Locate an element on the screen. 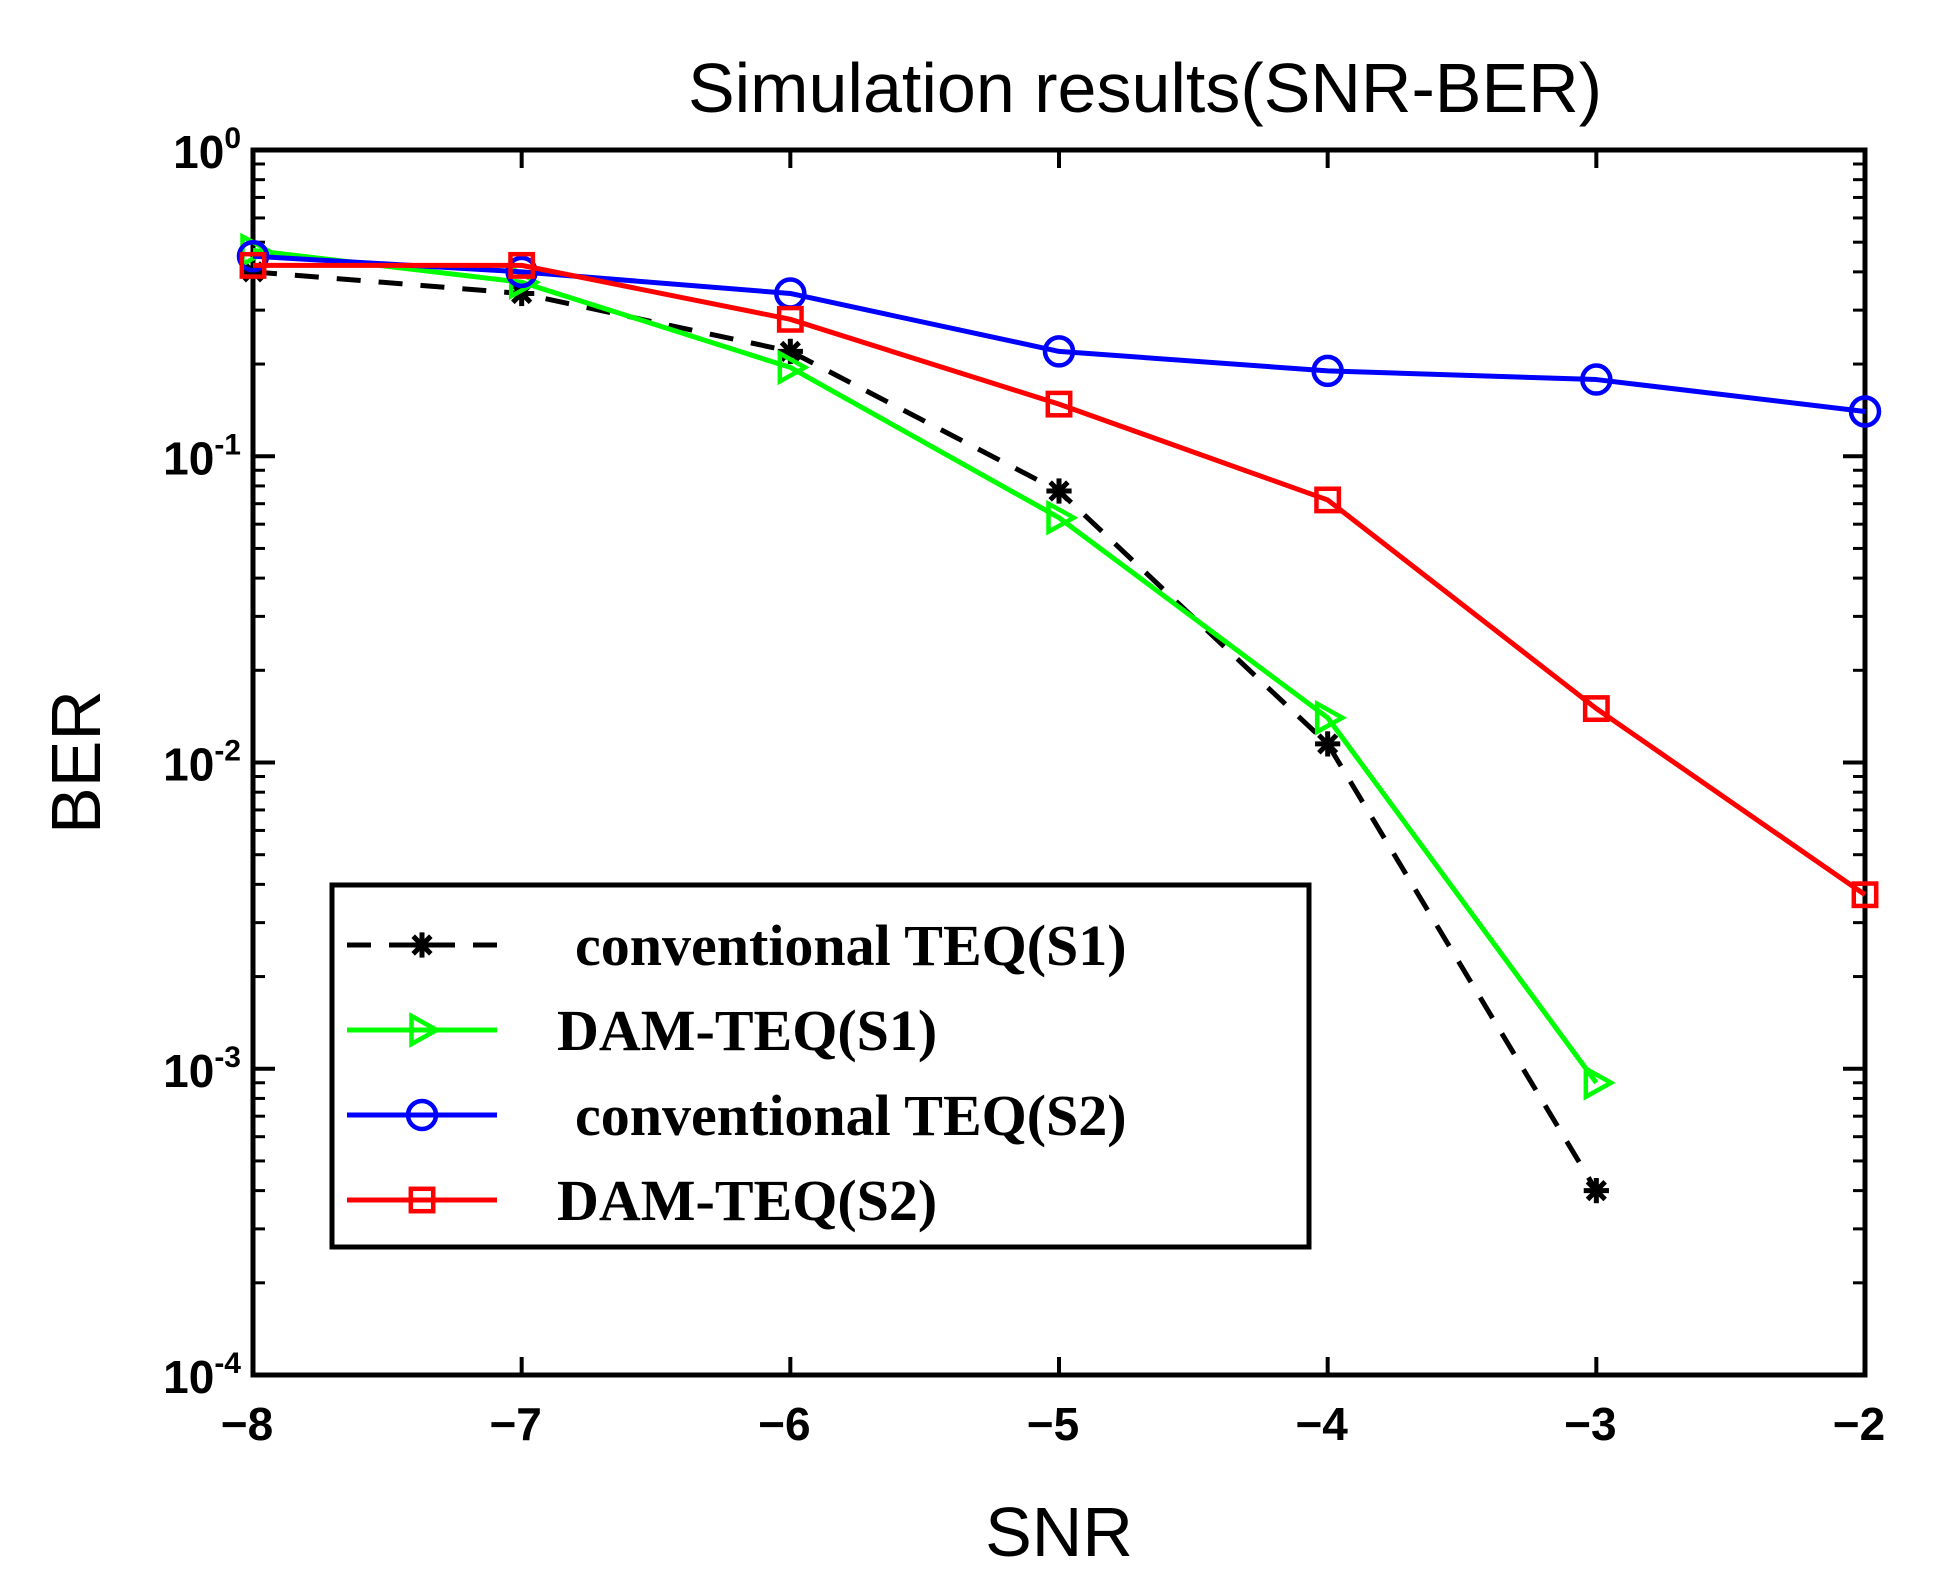 The width and height of the screenshot is (1937, 1585). legend-entry-0: conventional TEQ(S1) is located at coordinates (737, 945).